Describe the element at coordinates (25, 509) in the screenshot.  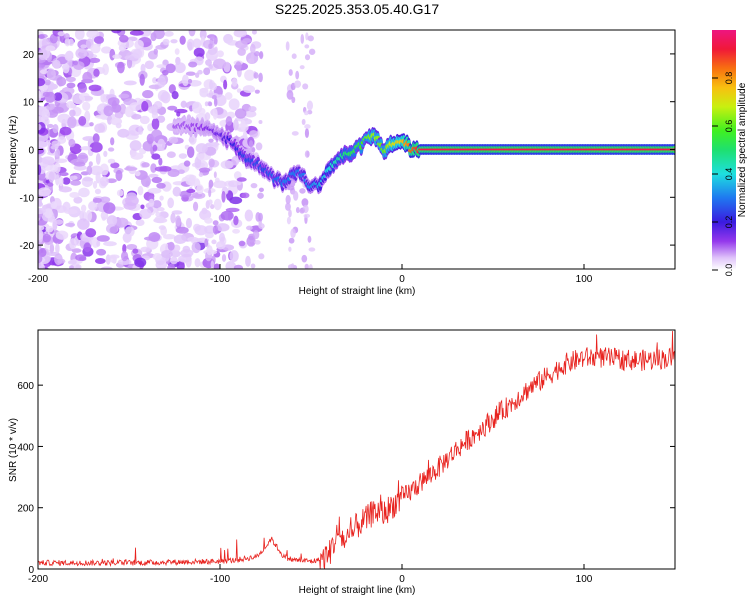
I see `snr-ytick-label: 200` at that location.